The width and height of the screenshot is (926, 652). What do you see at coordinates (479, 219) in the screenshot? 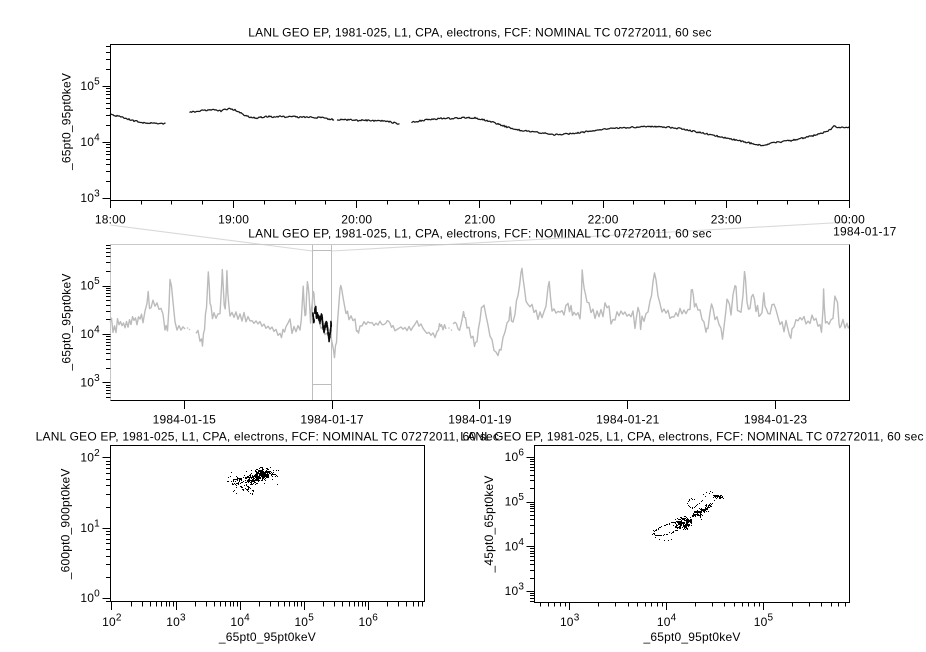
I see `svg-text: 21:00` at bounding box center [479, 219].